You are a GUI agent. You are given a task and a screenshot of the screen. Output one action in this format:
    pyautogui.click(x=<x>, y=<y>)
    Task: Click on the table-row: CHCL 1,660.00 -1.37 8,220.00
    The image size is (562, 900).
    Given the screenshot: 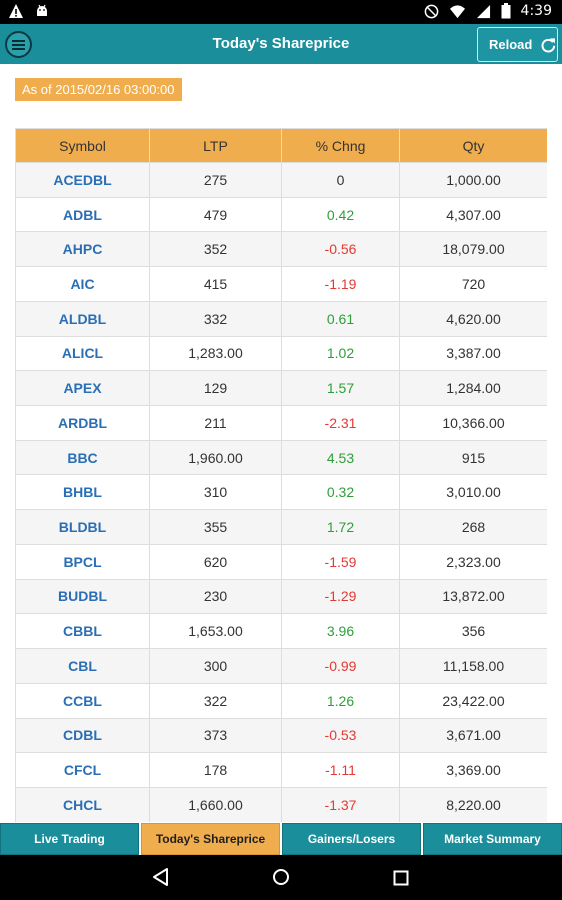 What is the action you would take?
    pyautogui.click(x=281, y=804)
    